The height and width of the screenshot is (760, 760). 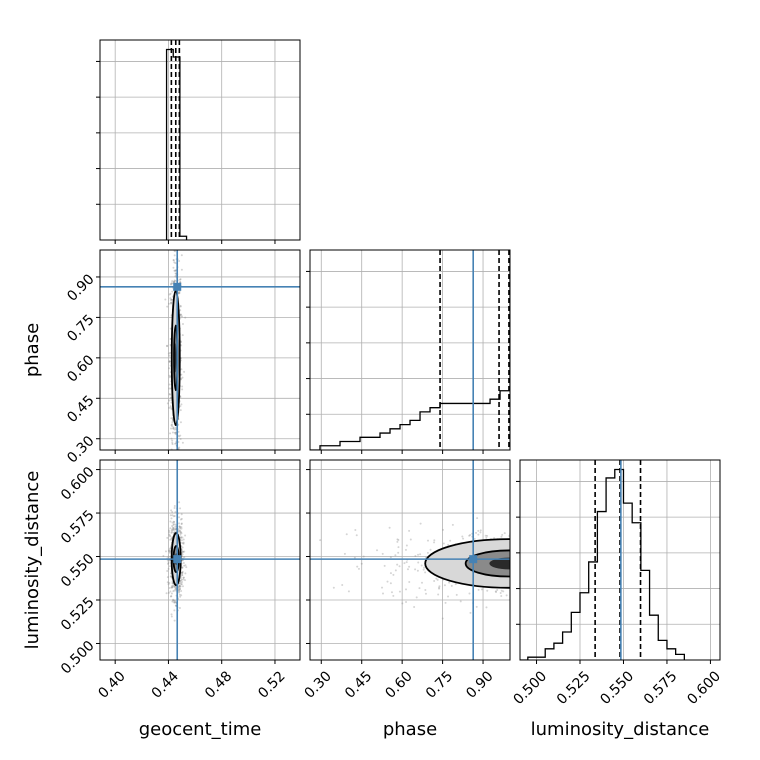 What do you see at coordinates (78, 527) in the screenshot?
I see `y-tick-label: 0.575` at bounding box center [78, 527].